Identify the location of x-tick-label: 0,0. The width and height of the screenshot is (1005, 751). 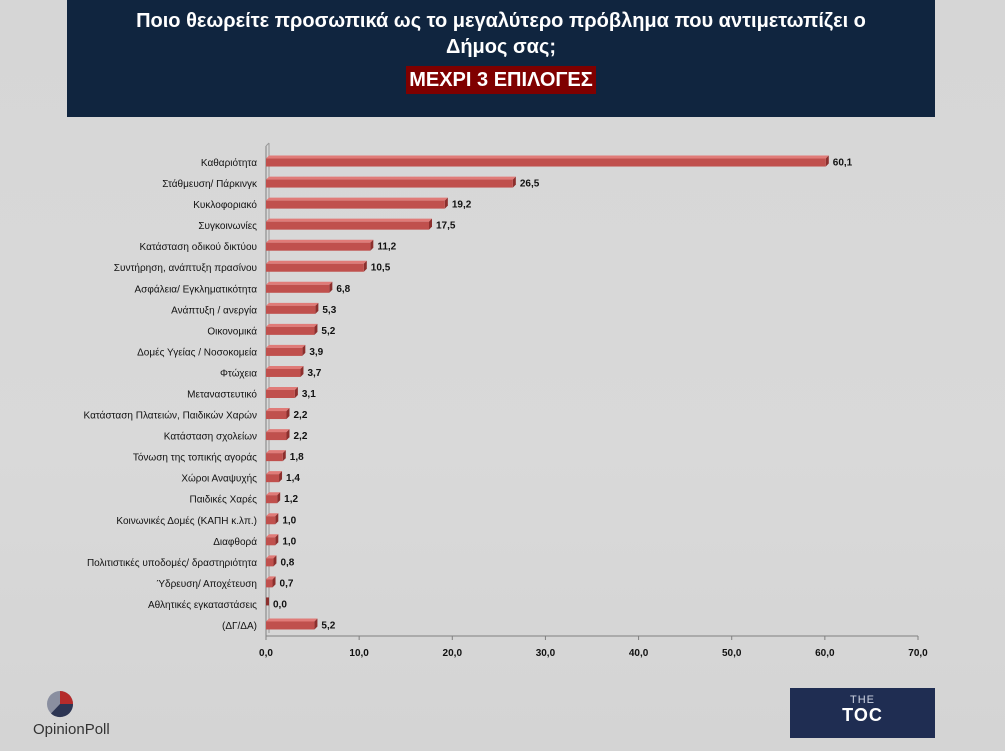
(266, 653).